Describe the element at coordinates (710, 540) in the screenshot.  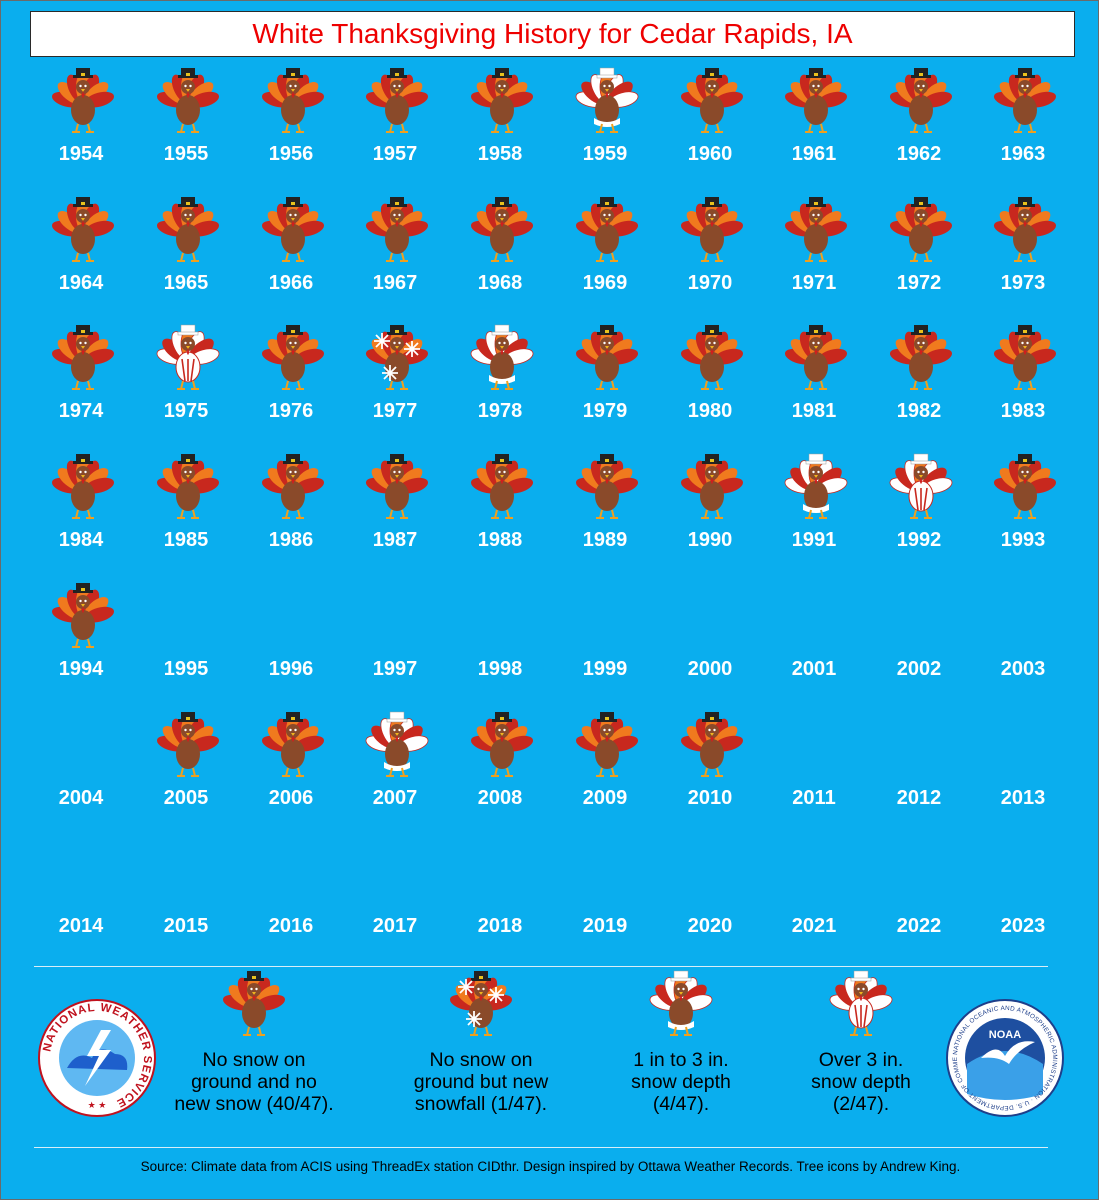
I see `year-label: 1990` at that location.